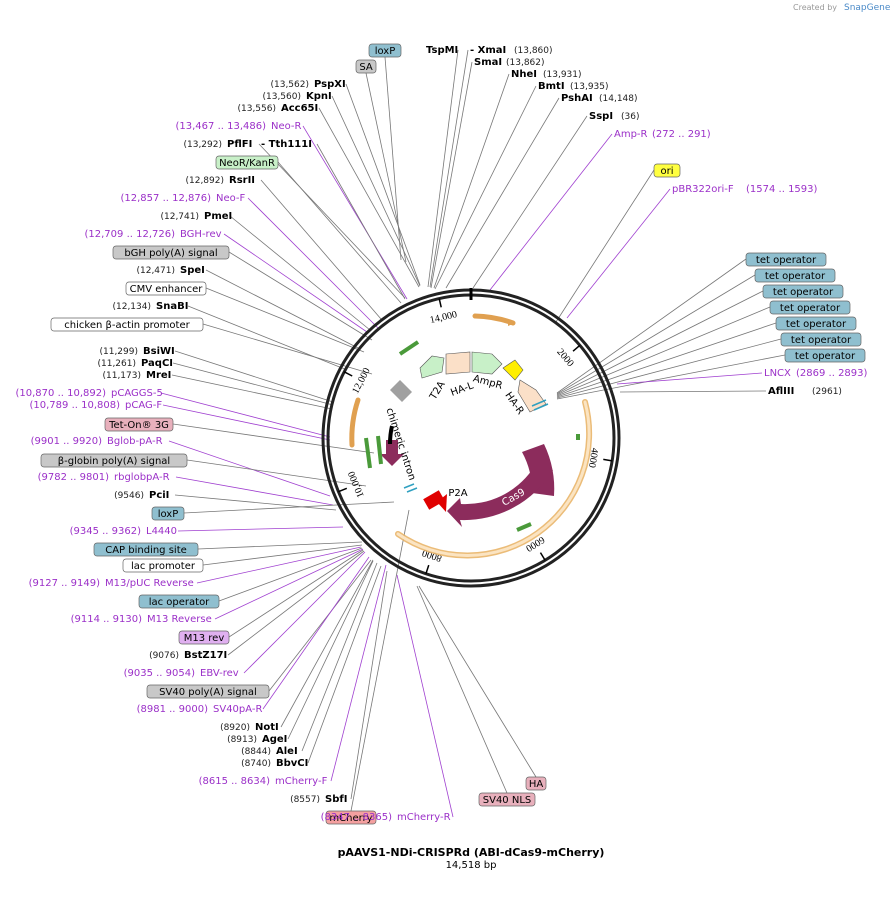  I want to click on snapgene-brand: SnapGene, so click(867, 8).